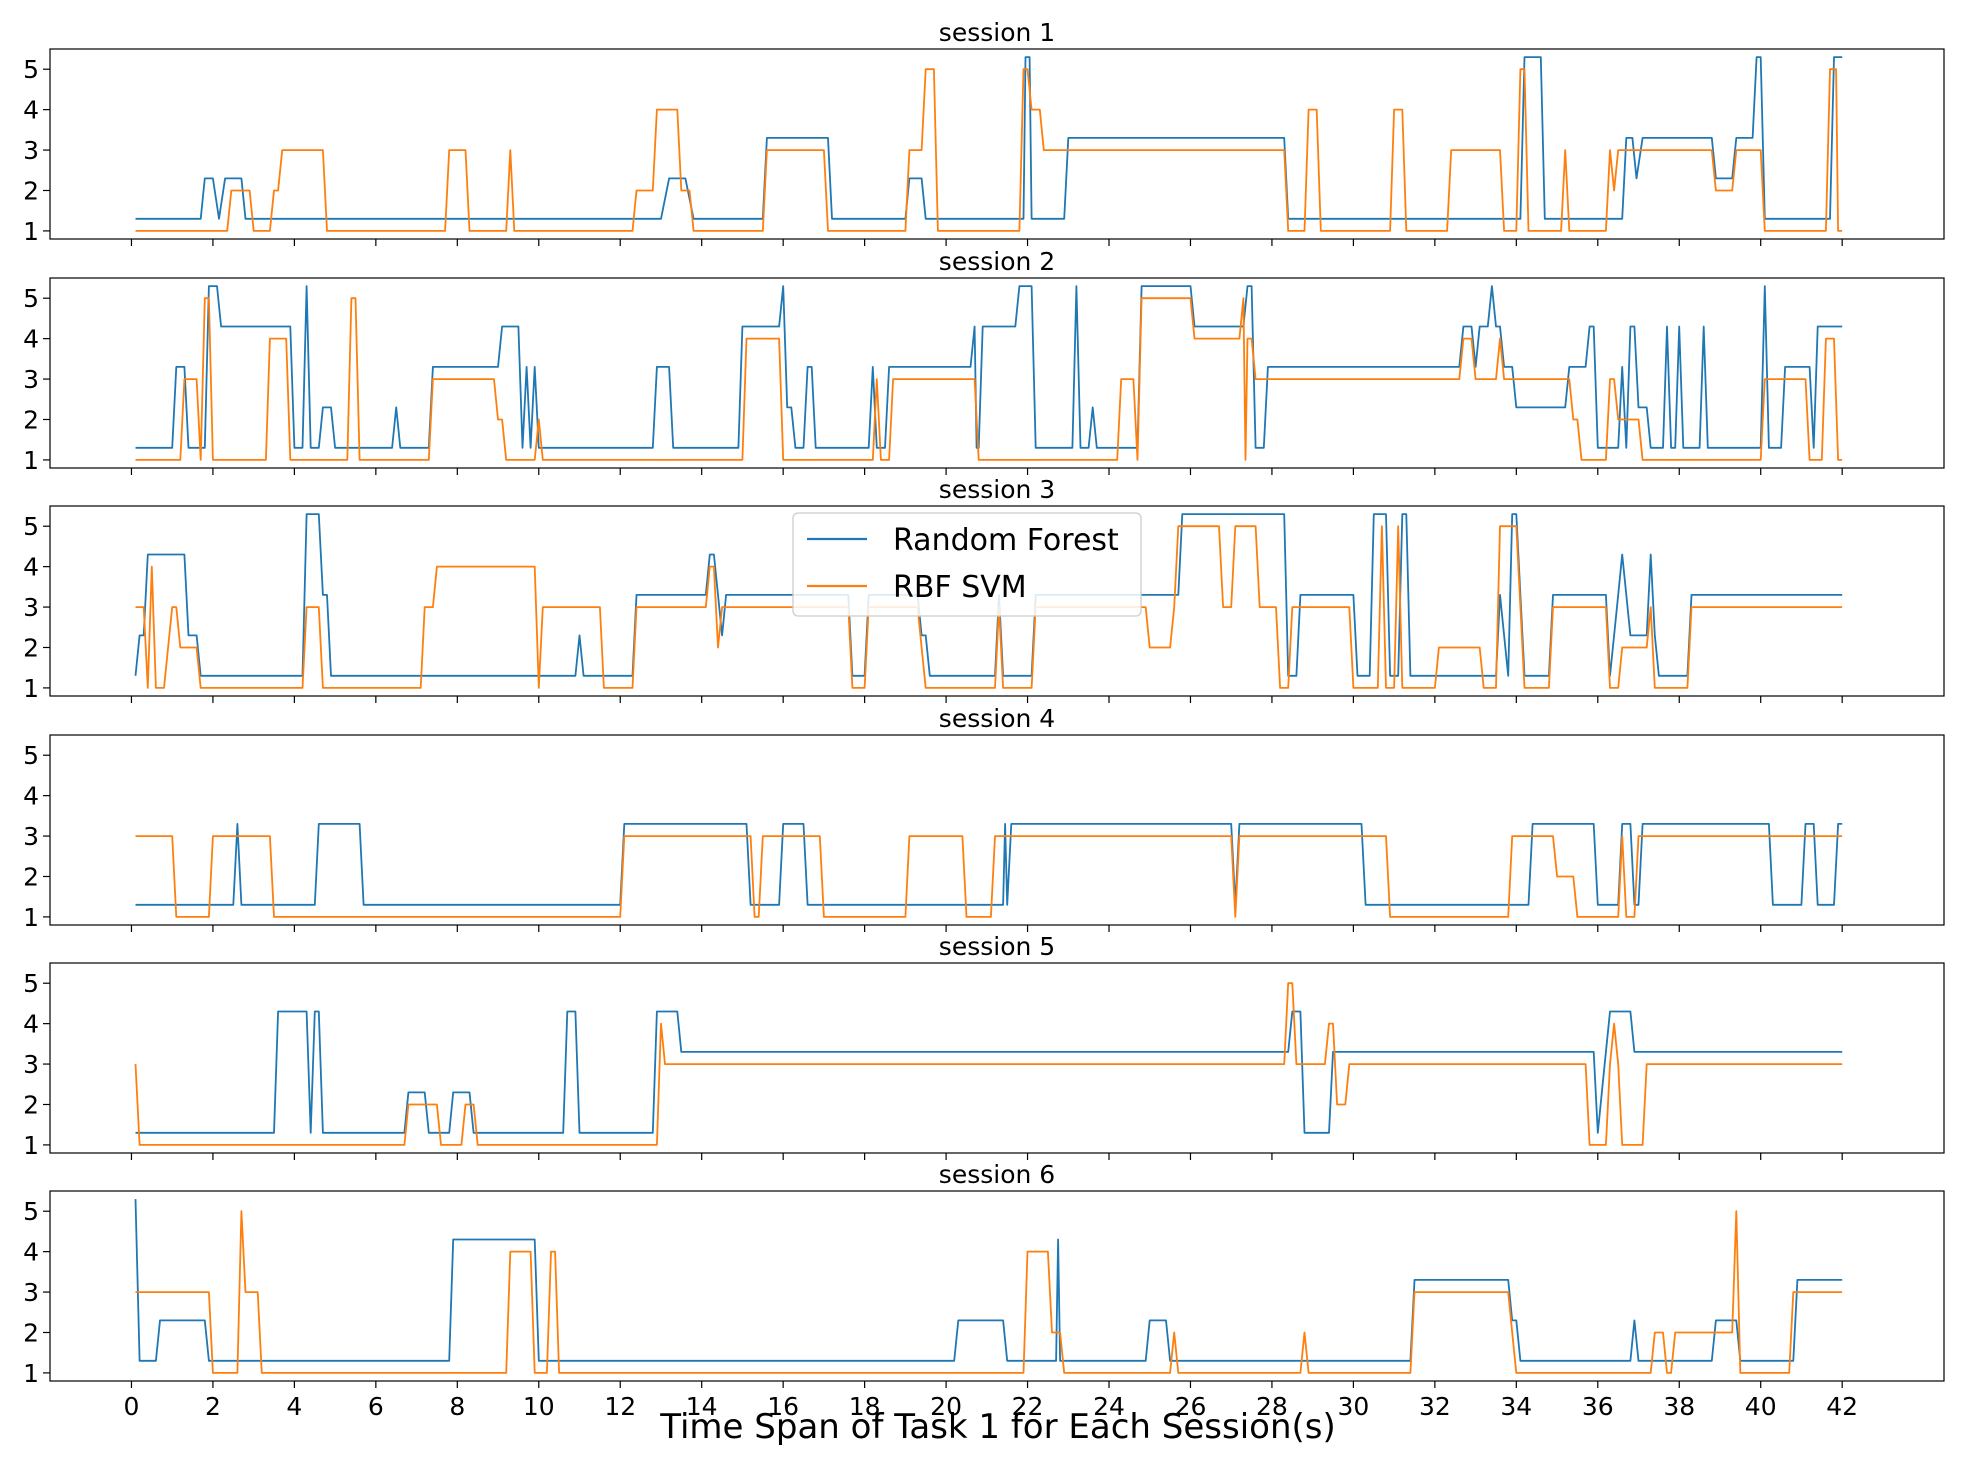 Image resolution: width=1974 pixels, height=1460 pixels. What do you see at coordinates (1353, 1406) in the screenshot?
I see `x-tick-label: 30` at bounding box center [1353, 1406].